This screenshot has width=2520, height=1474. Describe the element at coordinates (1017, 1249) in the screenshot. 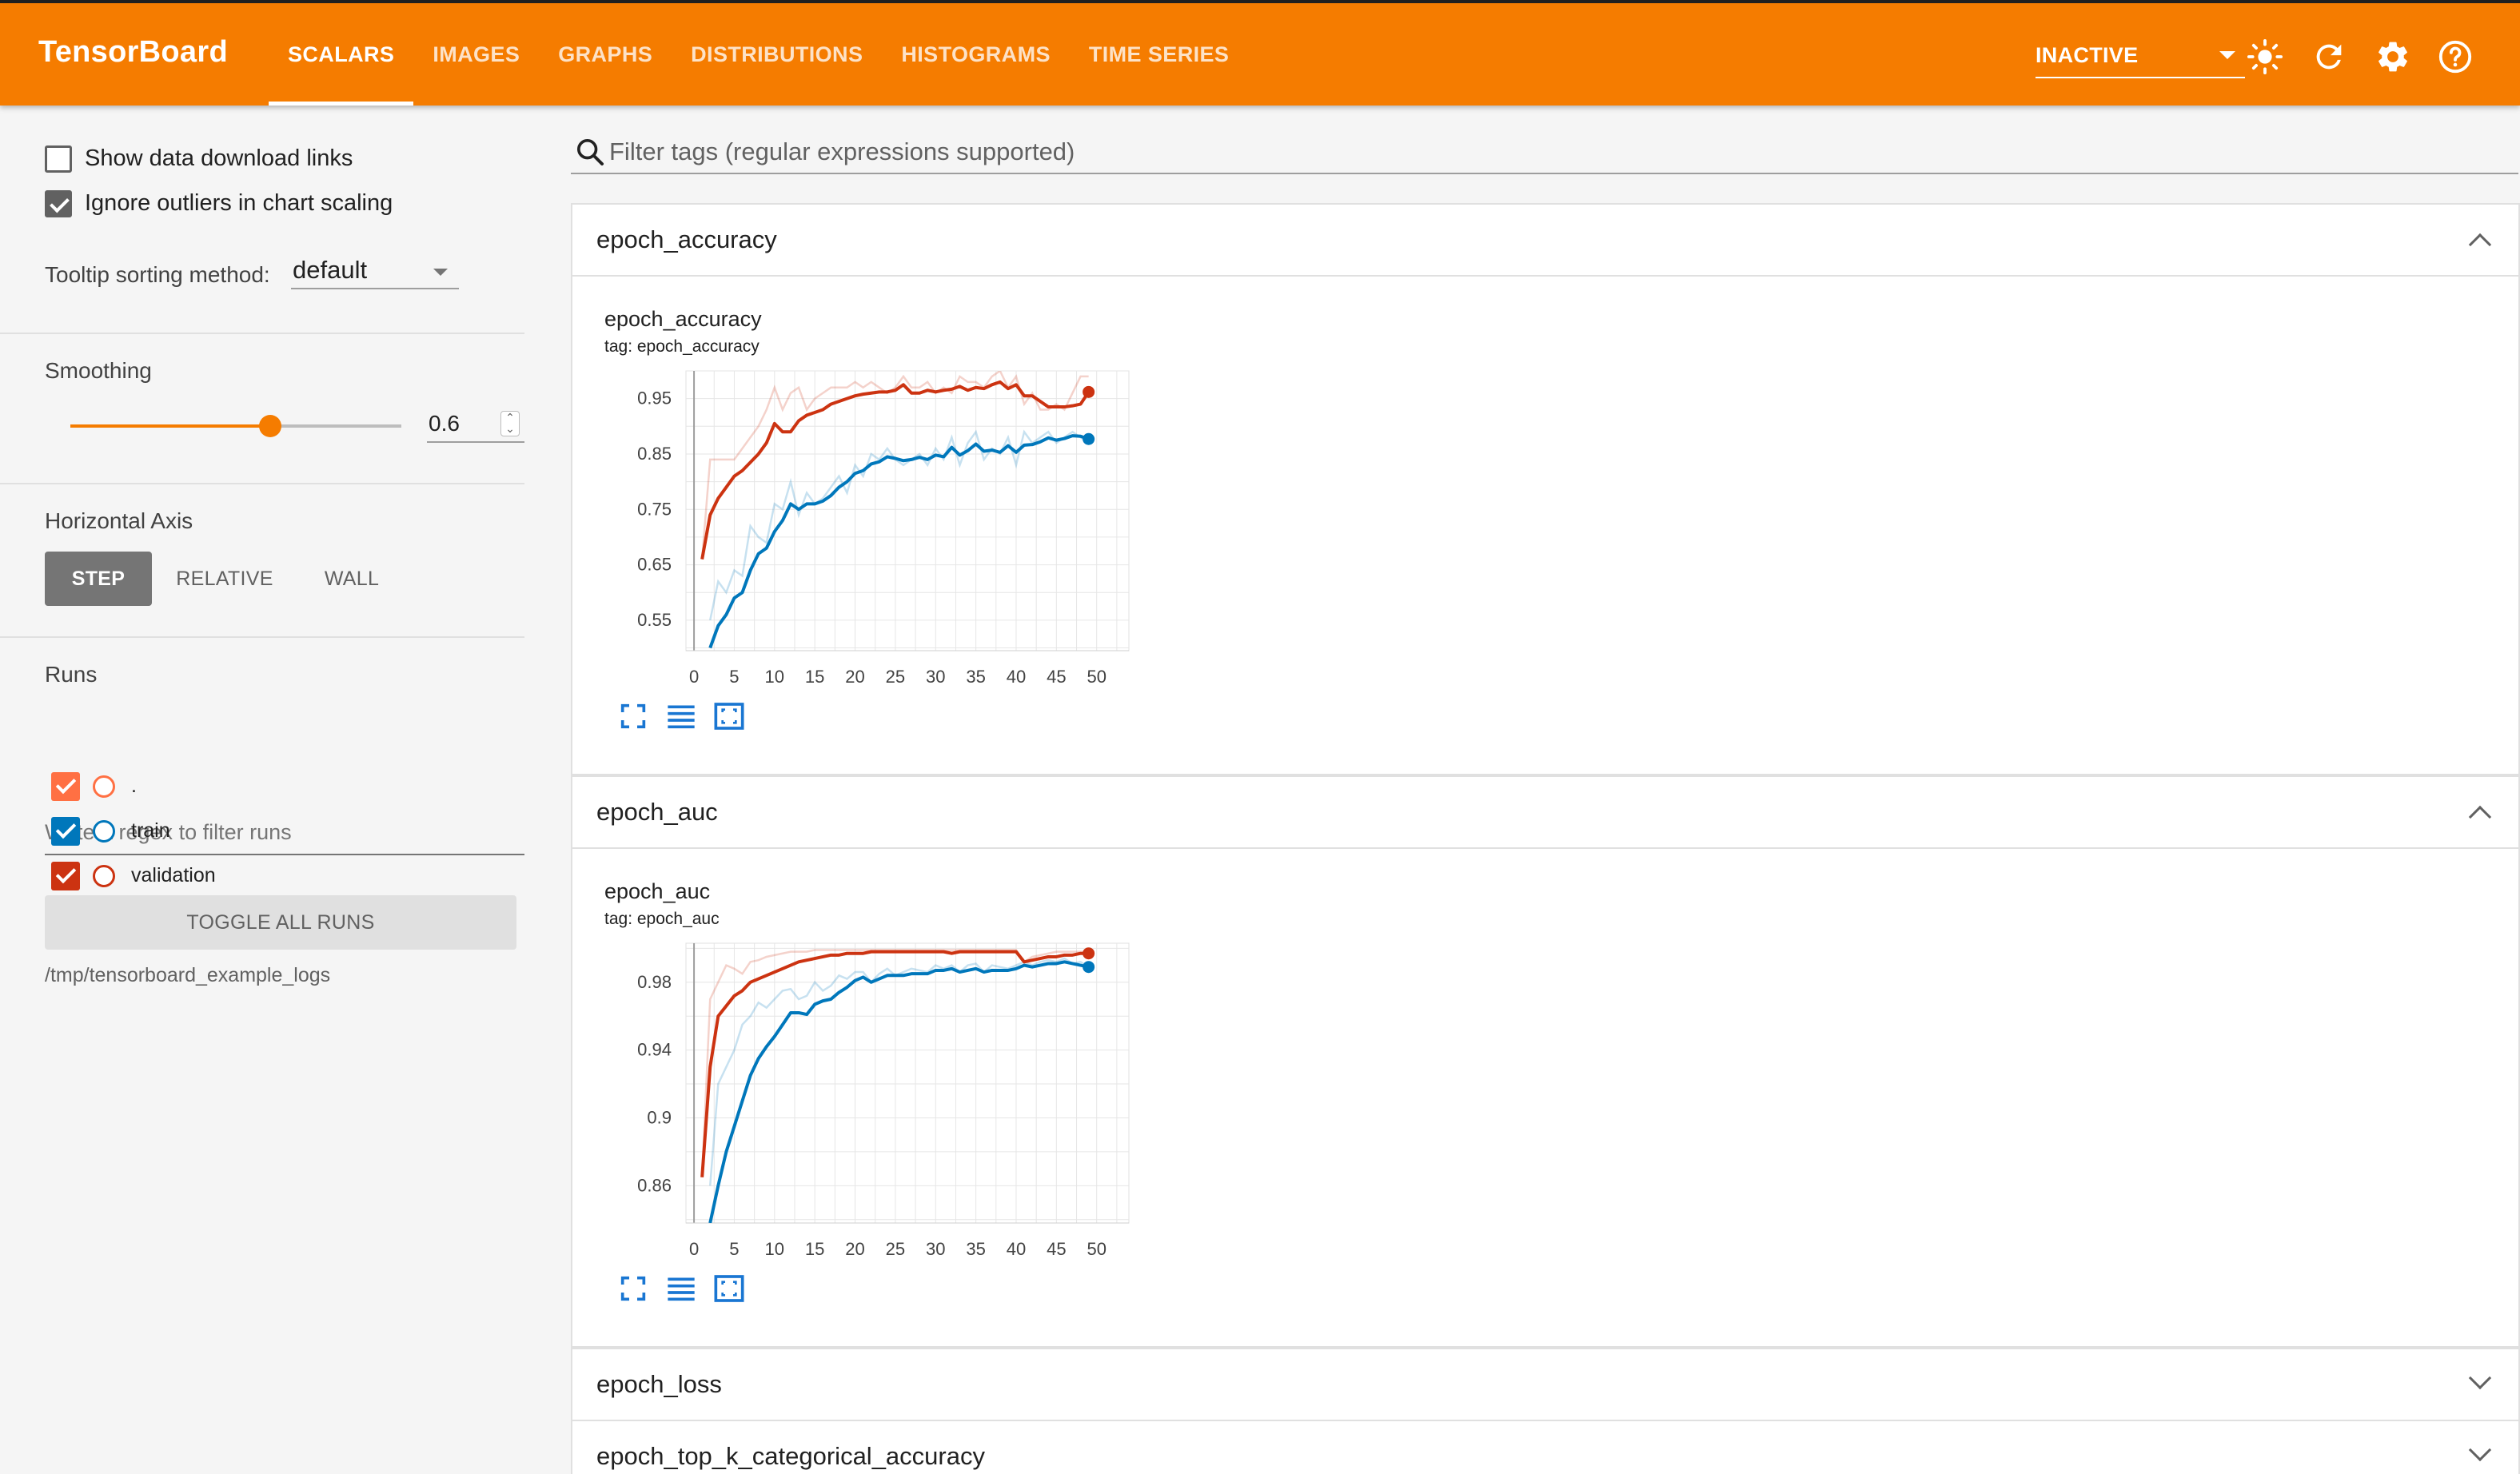

I see `x-tick-label: 40` at that location.